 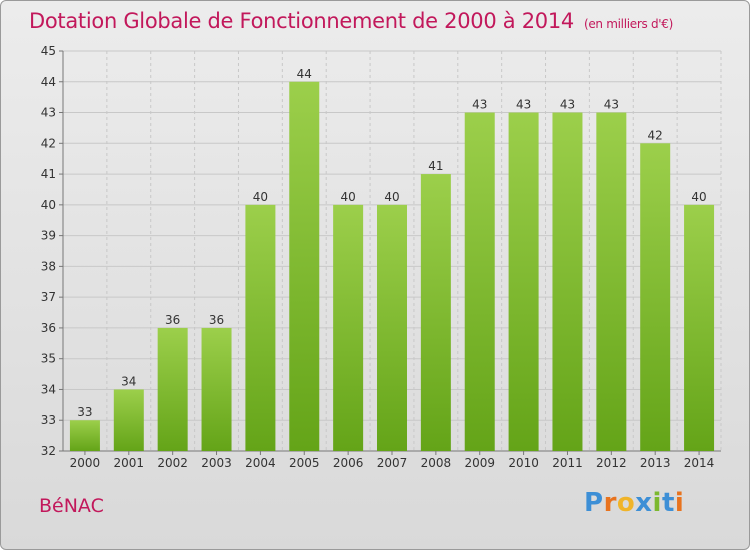 What do you see at coordinates (129, 463) in the screenshot?
I see `x-tick-label-2001: 2001` at bounding box center [129, 463].